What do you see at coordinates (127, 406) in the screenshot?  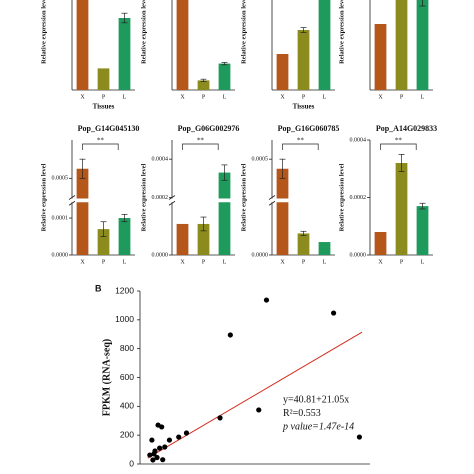 I see `y-tick-label: 400` at bounding box center [127, 406].